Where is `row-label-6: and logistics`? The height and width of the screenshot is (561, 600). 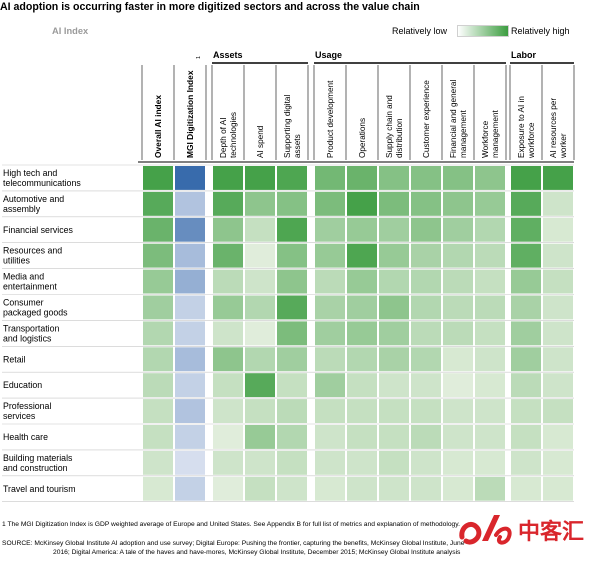 row-label-6: and logistics is located at coordinates (27, 338).